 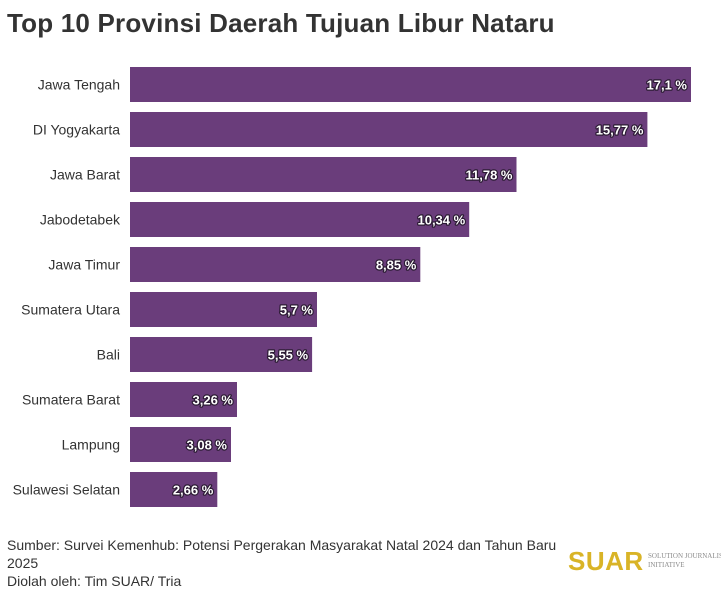 I want to click on value-label: 5,55 %, so click(x=288, y=355).